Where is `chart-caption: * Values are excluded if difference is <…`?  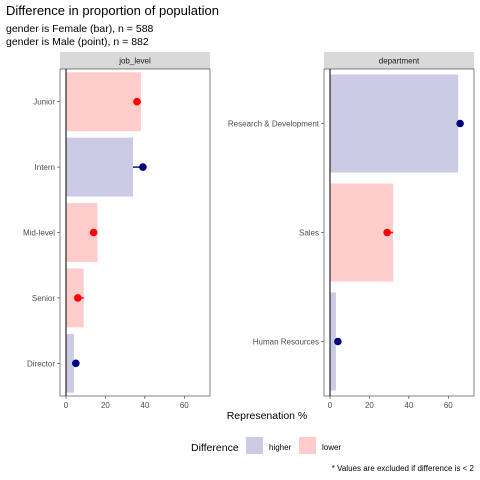 chart-caption: * Values are excluded if difference is <… is located at coordinates (403, 468).